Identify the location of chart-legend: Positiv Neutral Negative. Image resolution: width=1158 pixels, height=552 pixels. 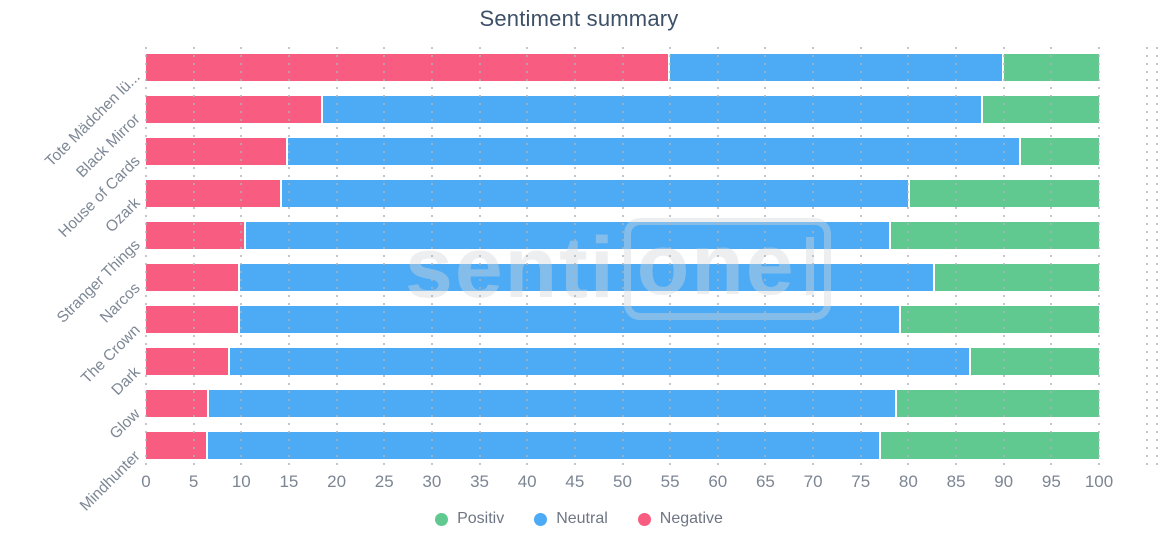
(579, 519).